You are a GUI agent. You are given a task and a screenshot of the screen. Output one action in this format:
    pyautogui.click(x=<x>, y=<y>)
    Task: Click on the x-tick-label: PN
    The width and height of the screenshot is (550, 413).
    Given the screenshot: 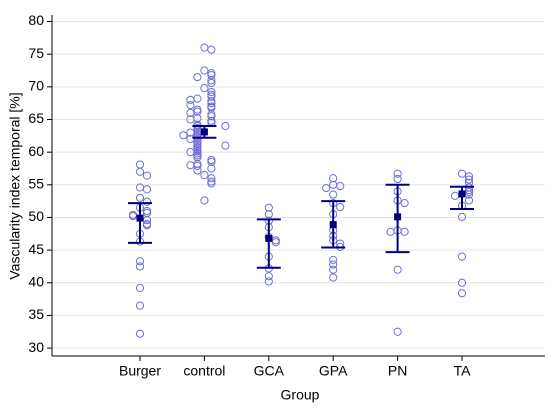 What is the action you would take?
    pyautogui.click(x=397, y=371)
    